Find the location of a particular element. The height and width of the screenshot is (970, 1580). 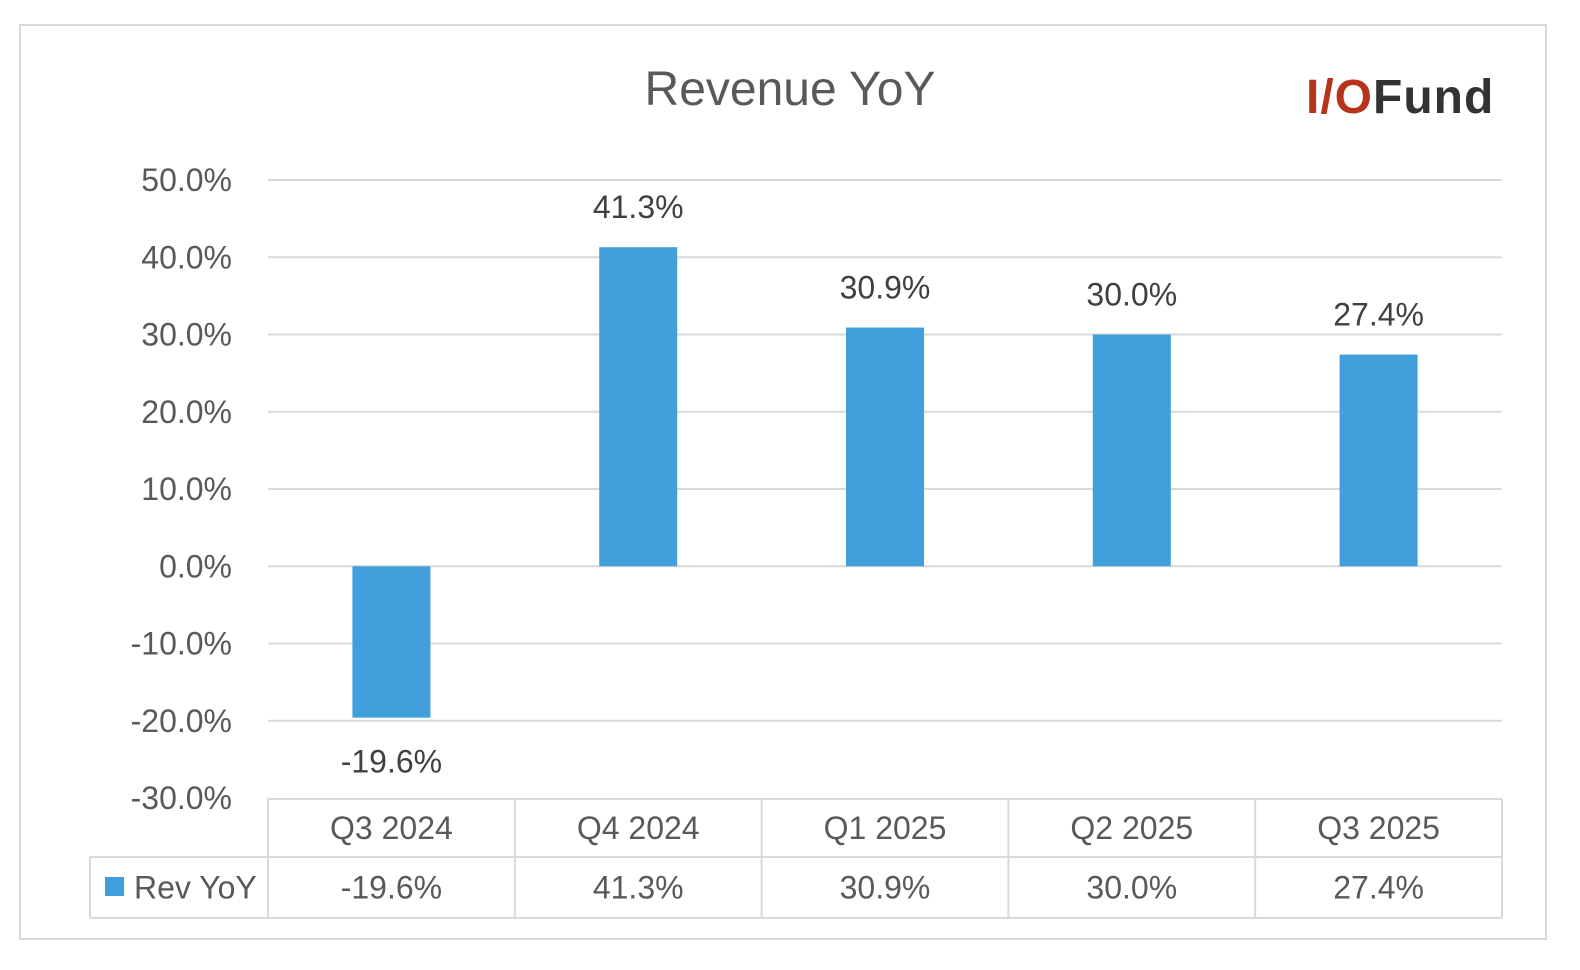

brand-logo: I/OFund is located at coordinates (1400, 97).